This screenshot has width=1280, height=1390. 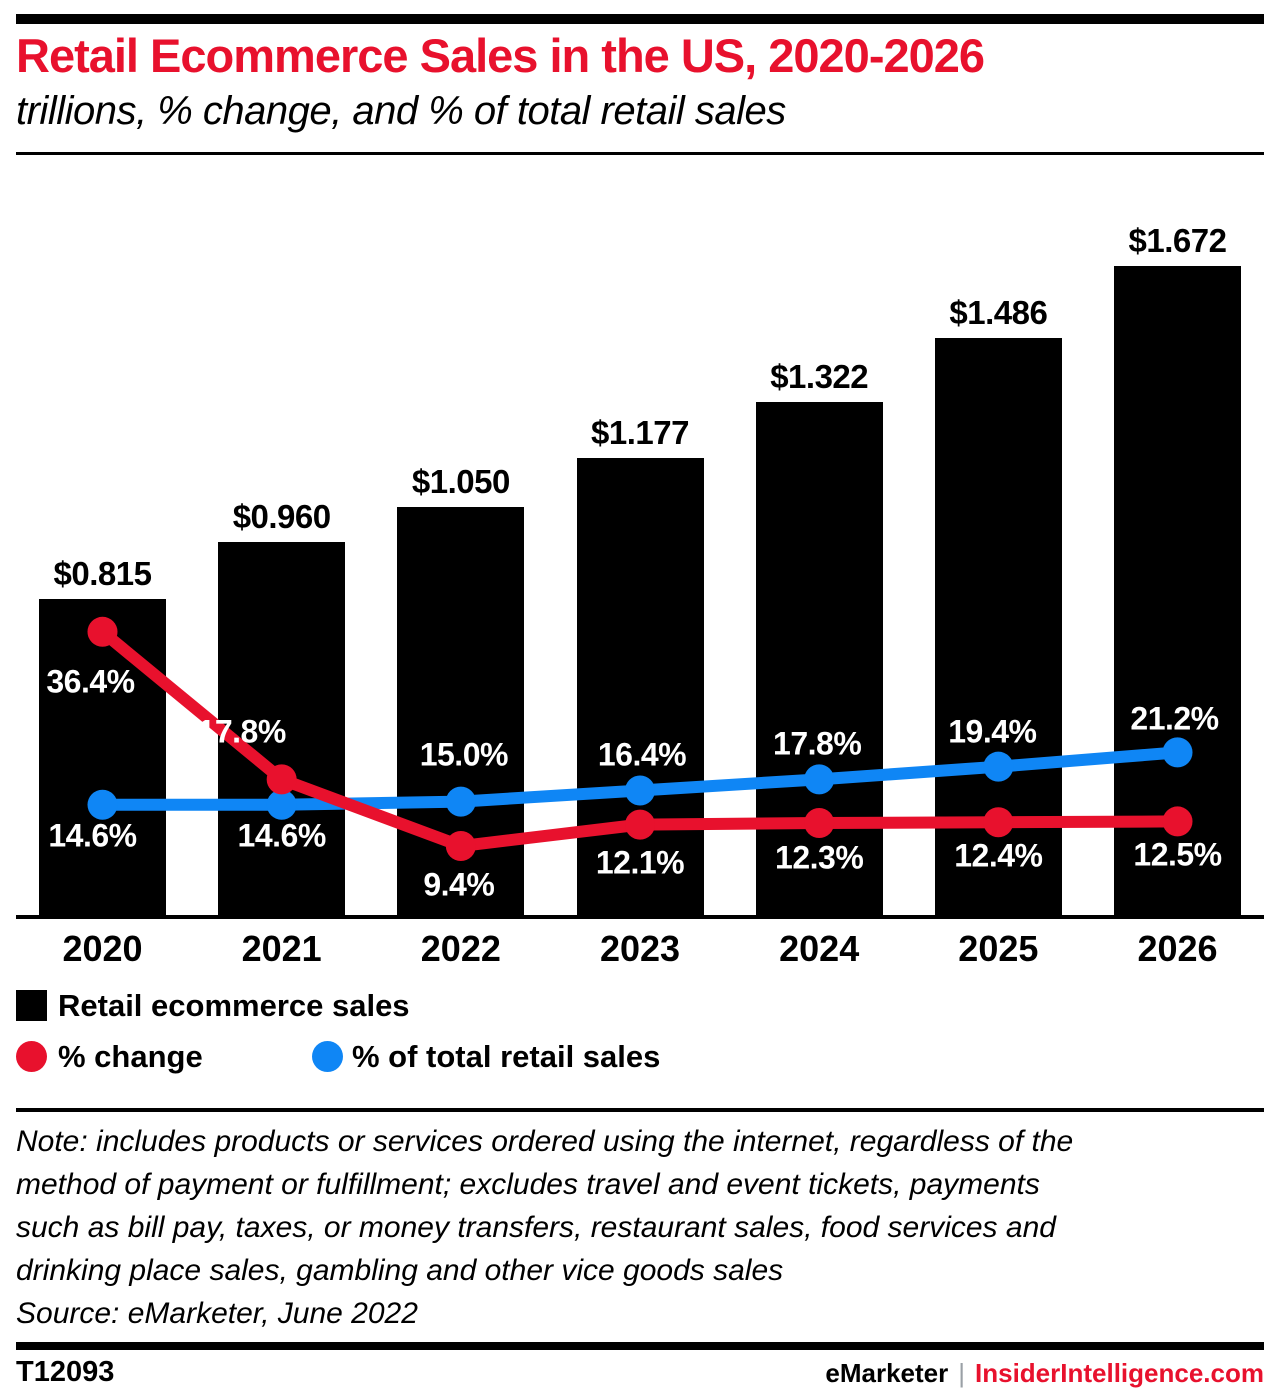 I want to click on percent-label-blue-2022: 15.0%, so click(x=464, y=754).